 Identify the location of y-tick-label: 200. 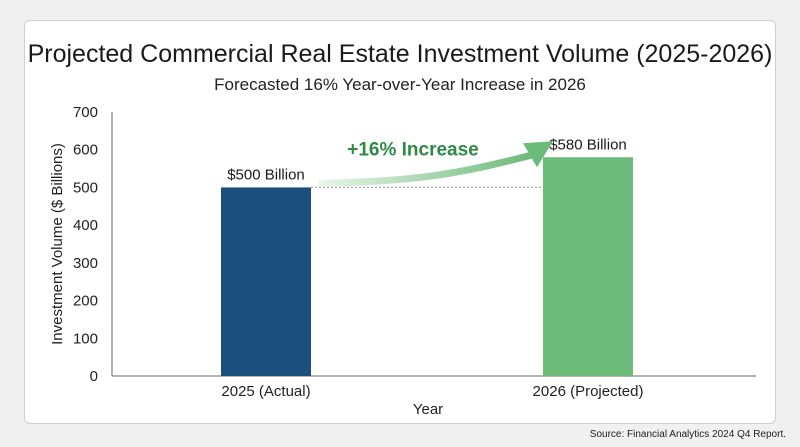
(85, 301).